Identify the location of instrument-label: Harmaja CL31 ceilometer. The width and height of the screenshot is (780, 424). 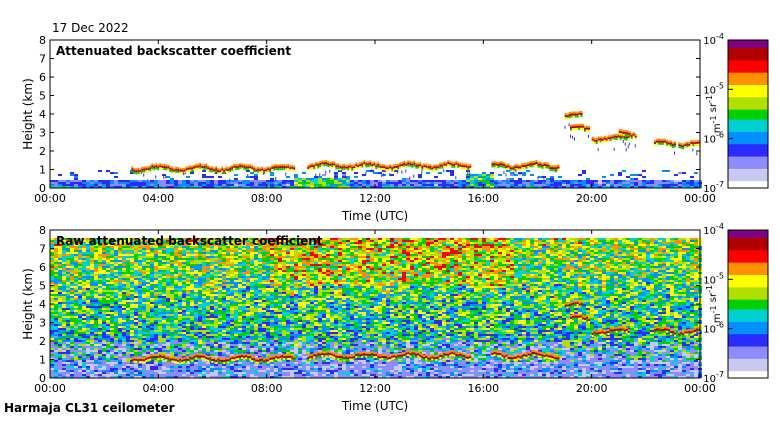
(89, 408).